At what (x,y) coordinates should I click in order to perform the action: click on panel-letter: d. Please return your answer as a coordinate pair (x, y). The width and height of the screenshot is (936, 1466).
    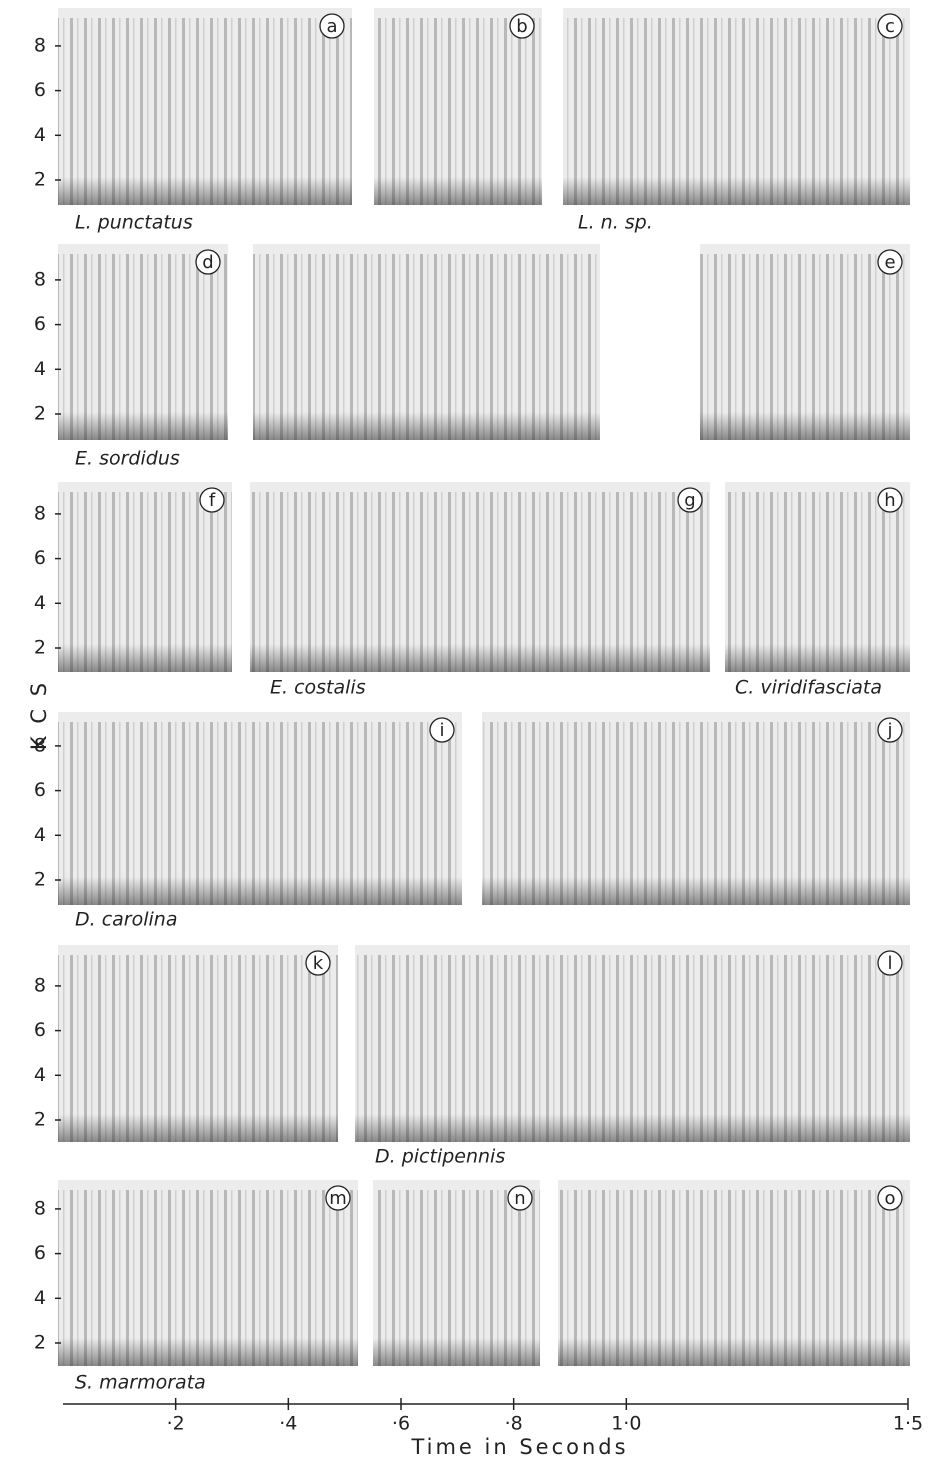
    Looking at the image, I should click on (207, 262).